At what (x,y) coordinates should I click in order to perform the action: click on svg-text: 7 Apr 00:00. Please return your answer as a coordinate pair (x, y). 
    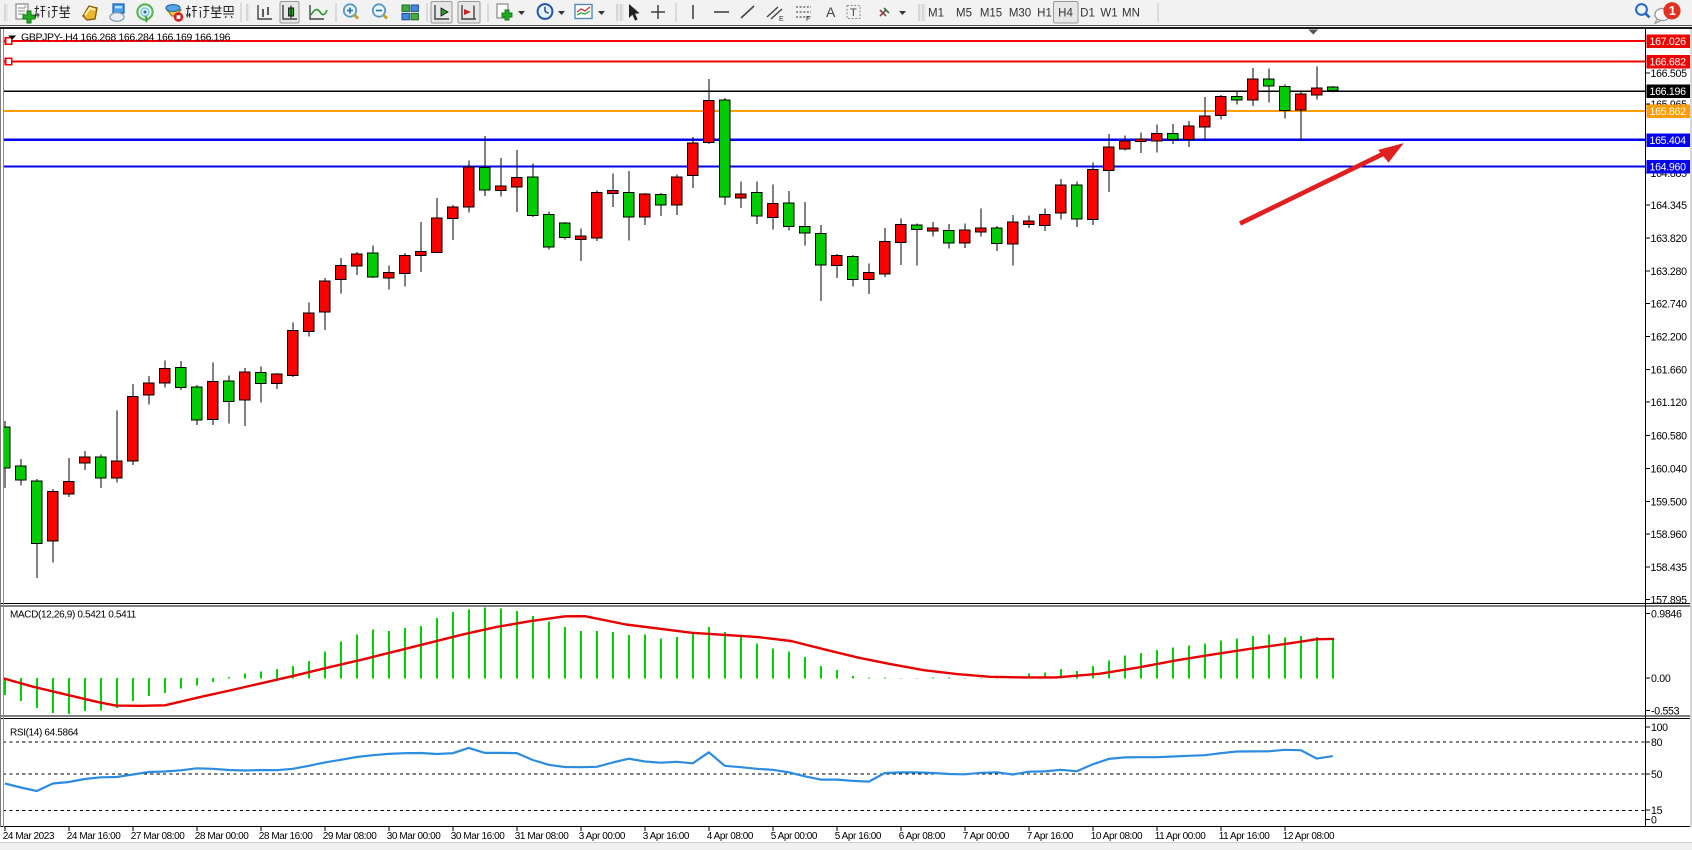
    Looking at the image, I should click on (986, 836).